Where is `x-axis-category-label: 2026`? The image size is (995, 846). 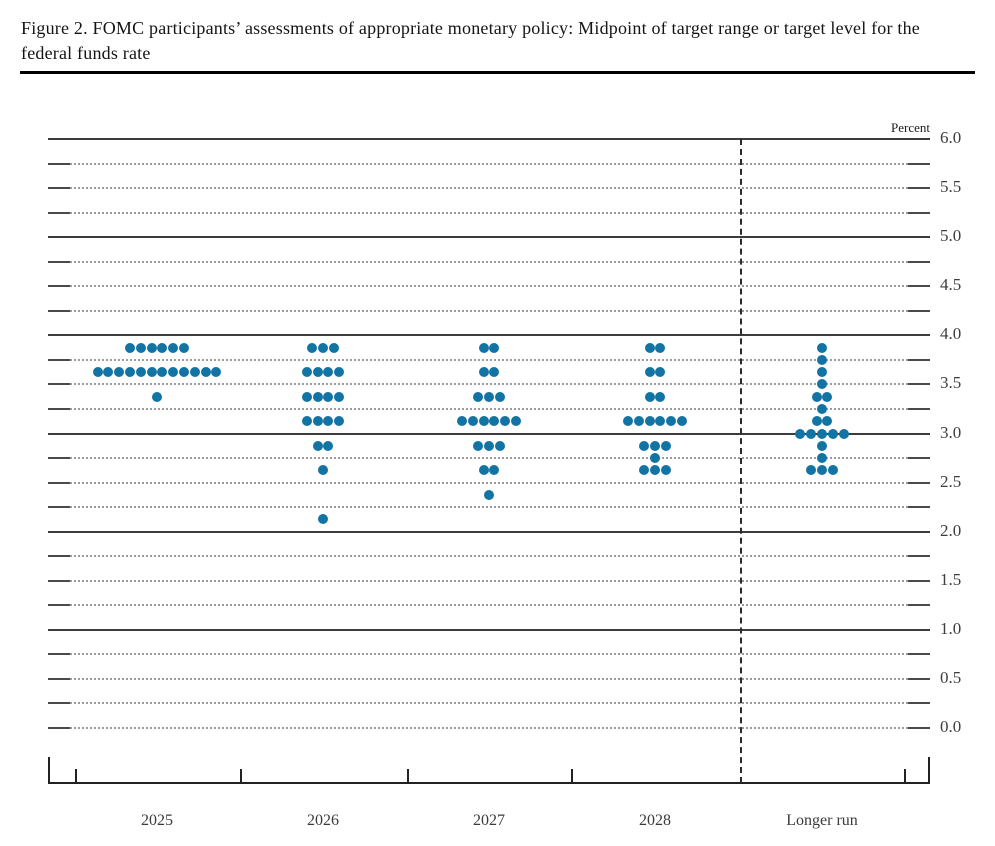
x-axis-category-label: 2026 is located at coordinates (323, 820).